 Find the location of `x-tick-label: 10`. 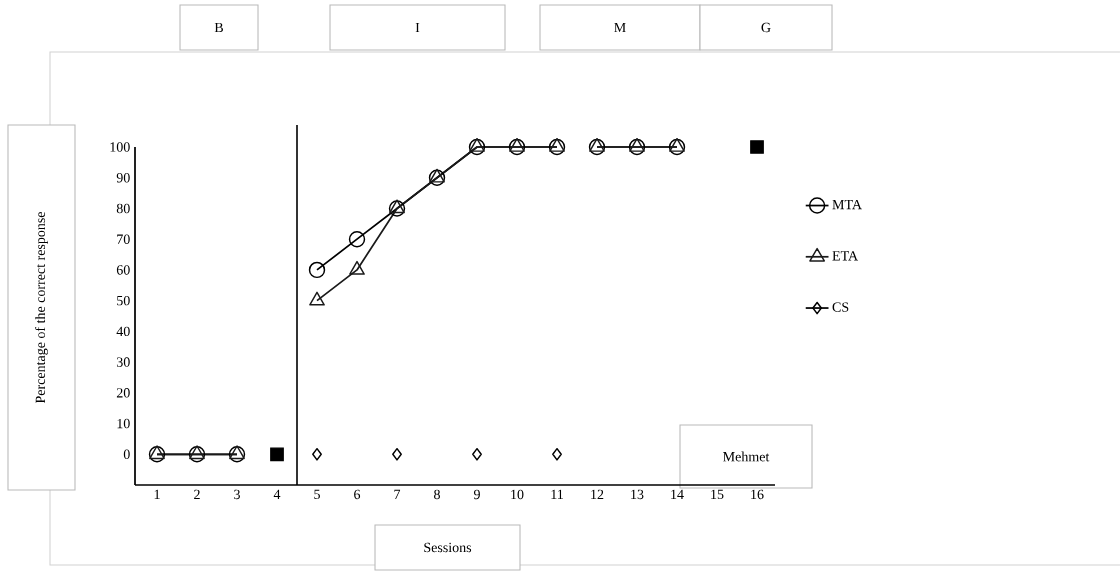

x-tick-label: 10 is located at coordinates (517, 494).